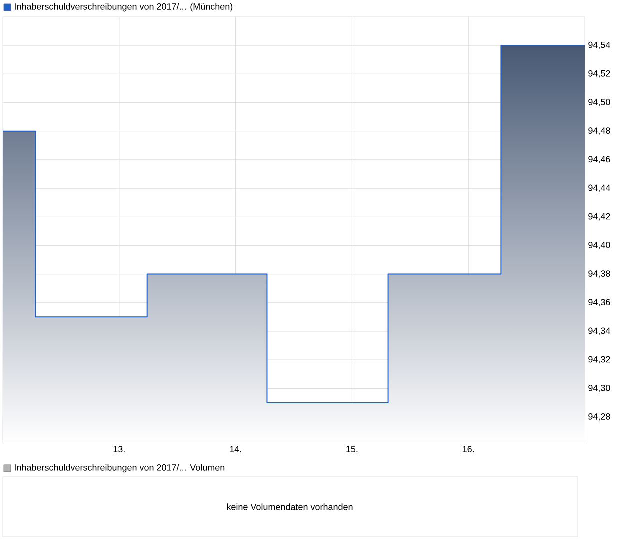 This screenshot has width=620, height=546. I want to click on y-tick-label: 94,28, so click(599, 417).